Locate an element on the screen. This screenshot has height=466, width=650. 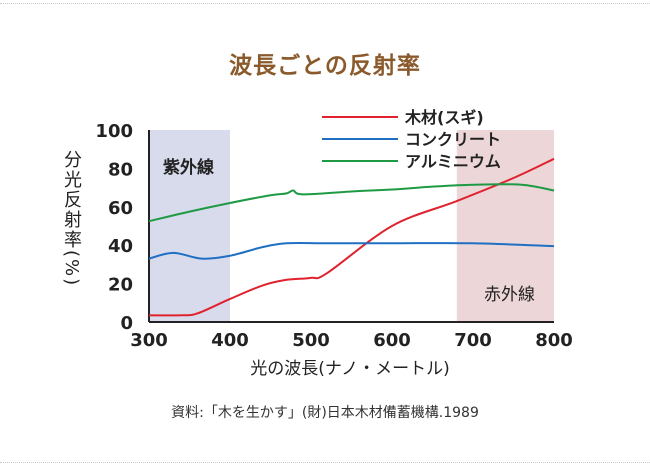
x-tick-label: 500 is located at coordinates (311, 340).